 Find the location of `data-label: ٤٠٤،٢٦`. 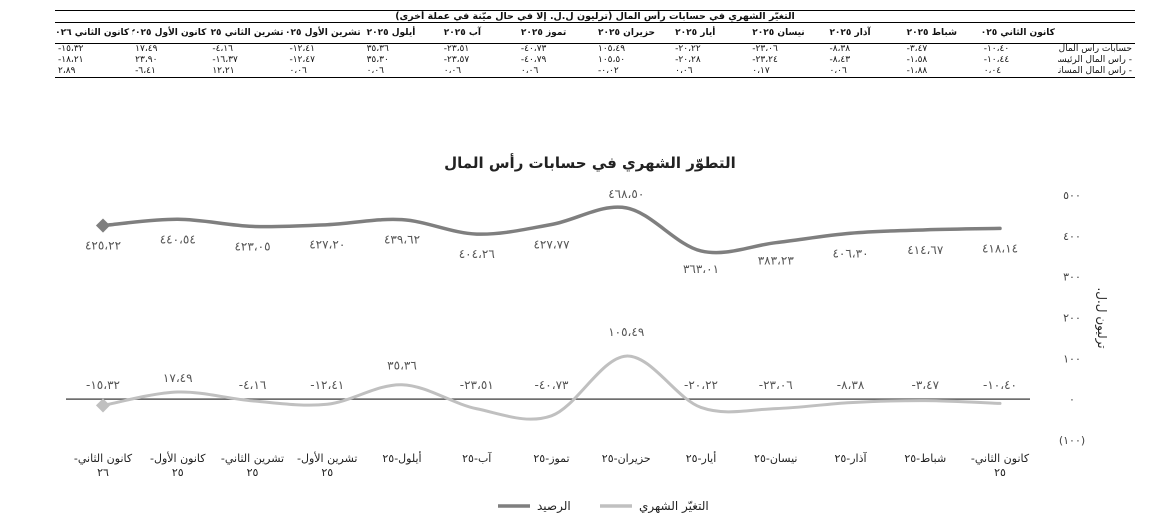

data-label: ٤٠٤،٢٦ is located at coordinates (477, 254).